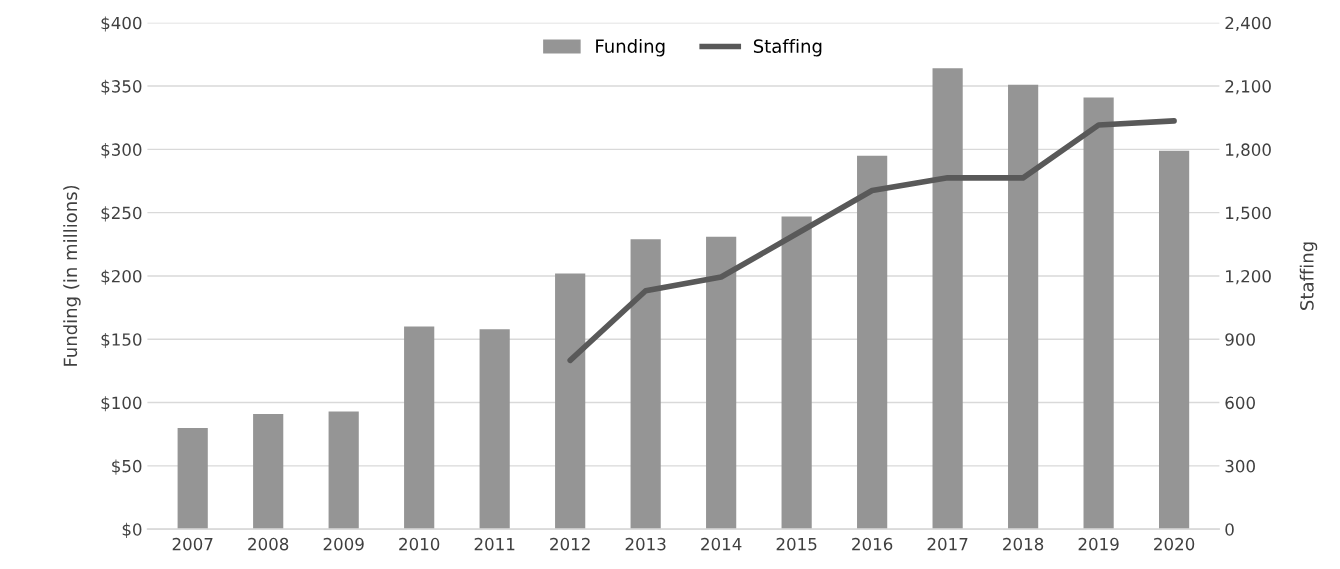 The height and width of the screenshot is (569, 1340). I want to click on x-tick-label: 2015, so click(796, 544).